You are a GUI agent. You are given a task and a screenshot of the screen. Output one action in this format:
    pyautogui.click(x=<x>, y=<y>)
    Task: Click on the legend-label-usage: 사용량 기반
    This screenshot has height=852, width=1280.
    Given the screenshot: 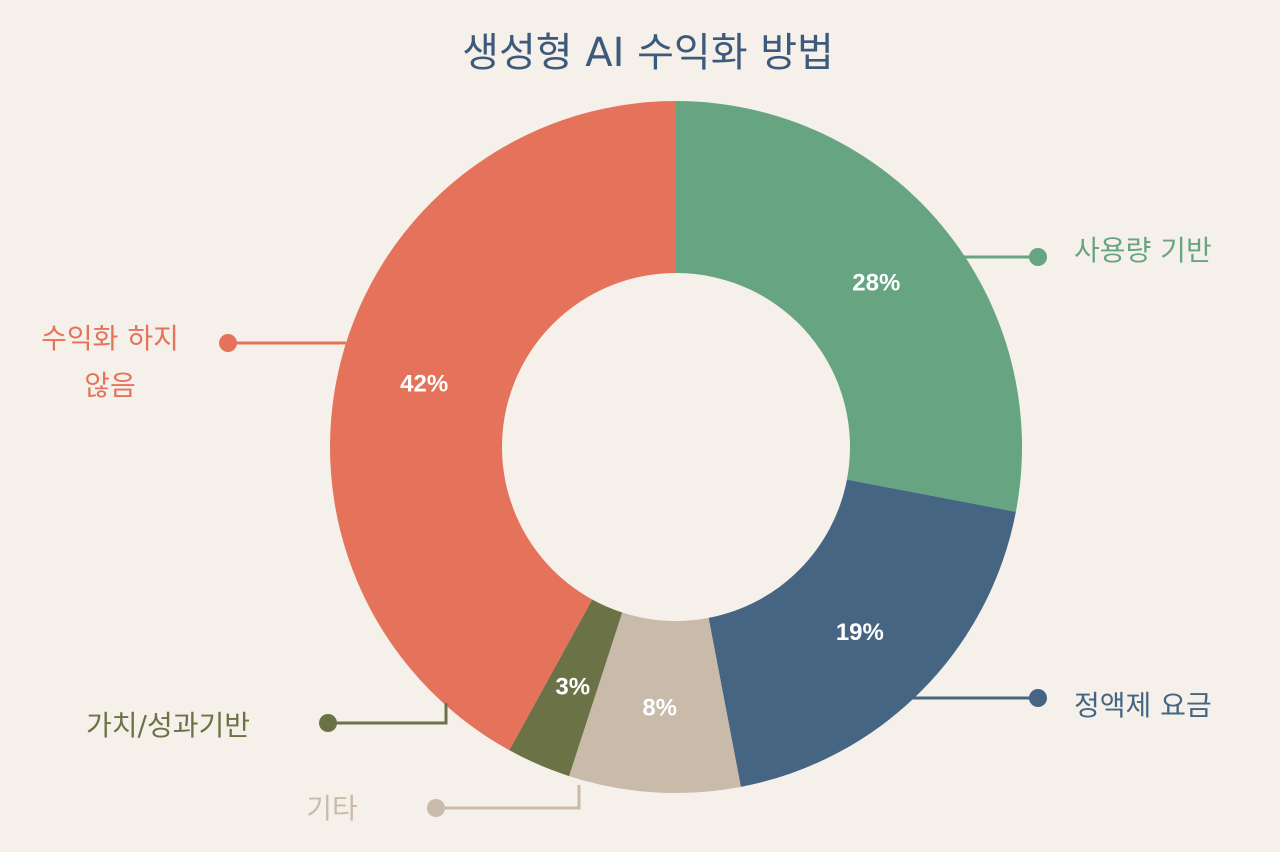 What is the action you would take?
    pyautogui.click(x=1143, y=250)
    